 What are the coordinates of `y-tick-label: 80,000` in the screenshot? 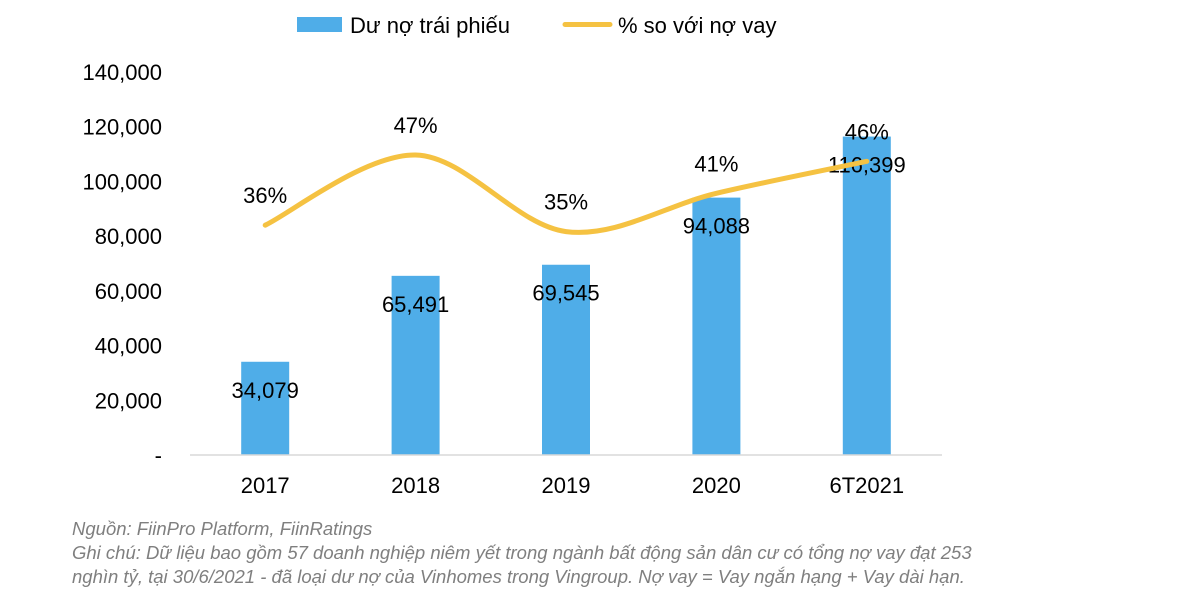 It's located at (128, 236).